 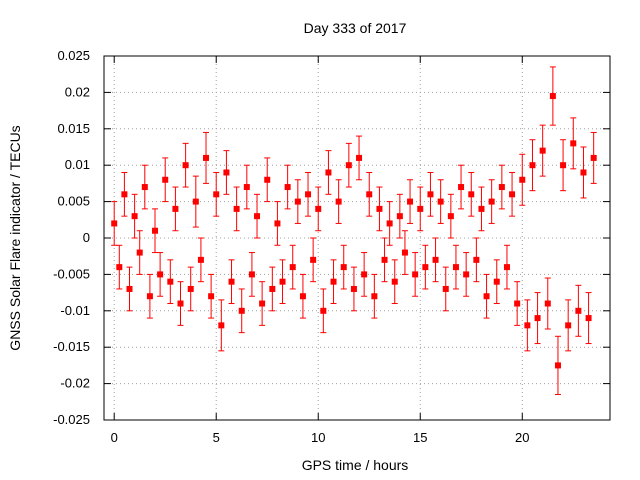 I want to click on y-axis-label: GNSS Solar Flare indicator / TECUs, so click(x=15, y=237).